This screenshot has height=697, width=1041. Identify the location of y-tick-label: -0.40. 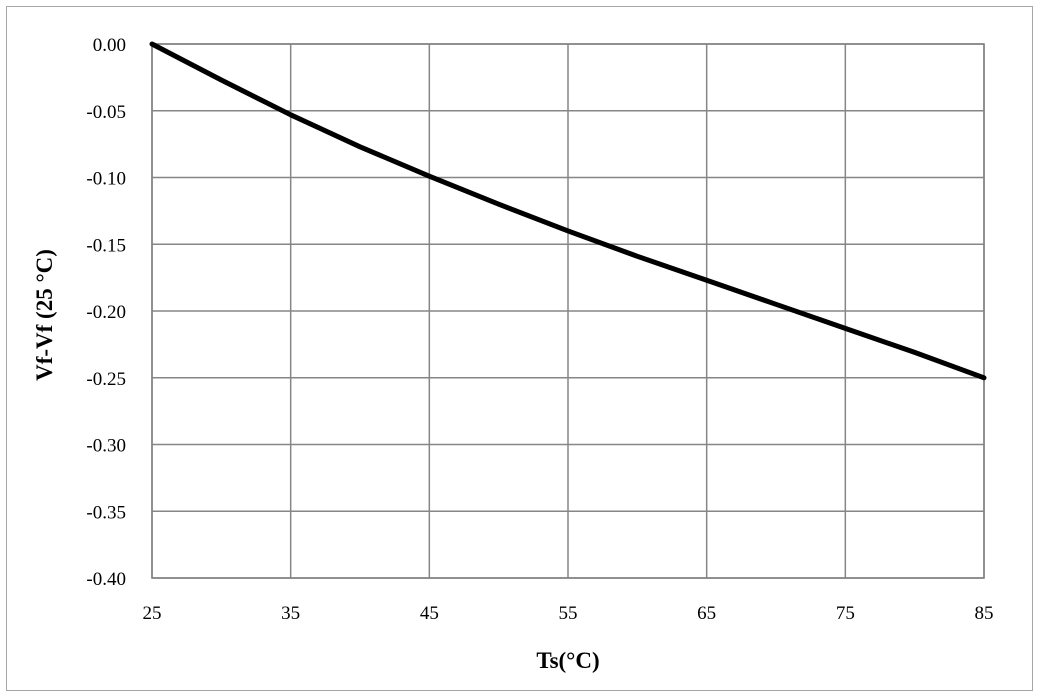
(106, 579).